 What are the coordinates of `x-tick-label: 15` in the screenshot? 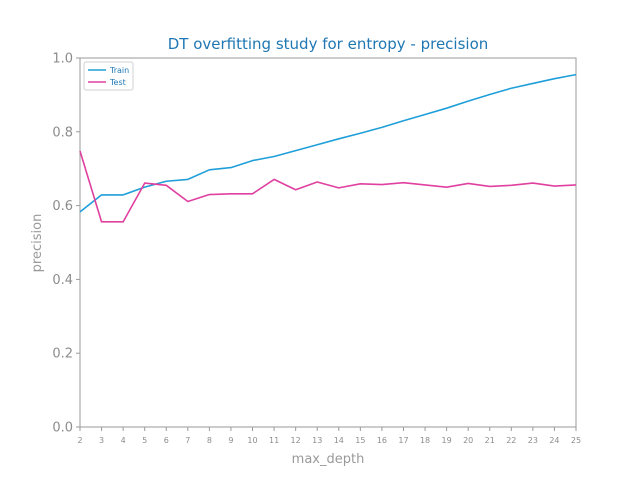 It's located at (360, 440).